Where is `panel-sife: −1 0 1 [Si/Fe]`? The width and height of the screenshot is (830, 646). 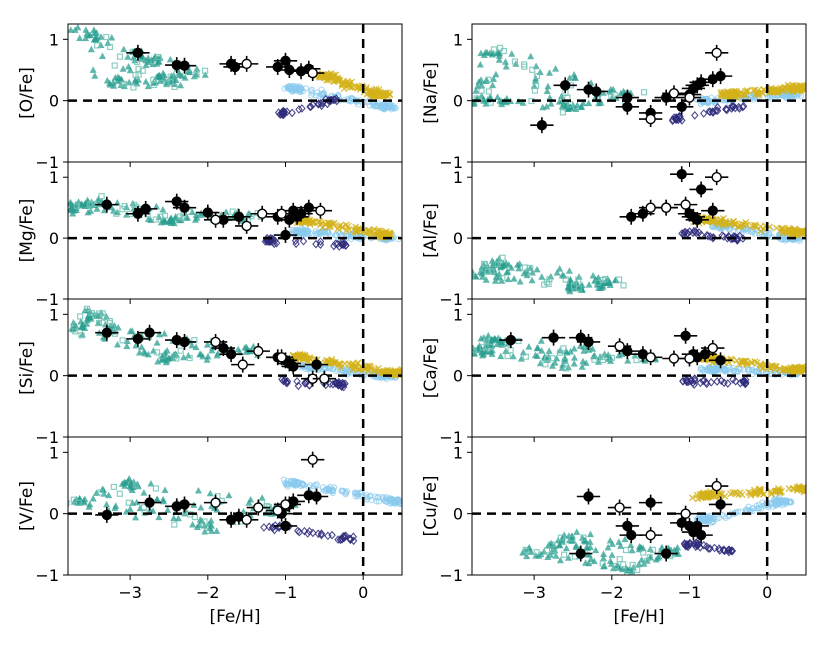 panel-sife: −1 0 1 [Si/Fe] is located at coordinates (210, 372).